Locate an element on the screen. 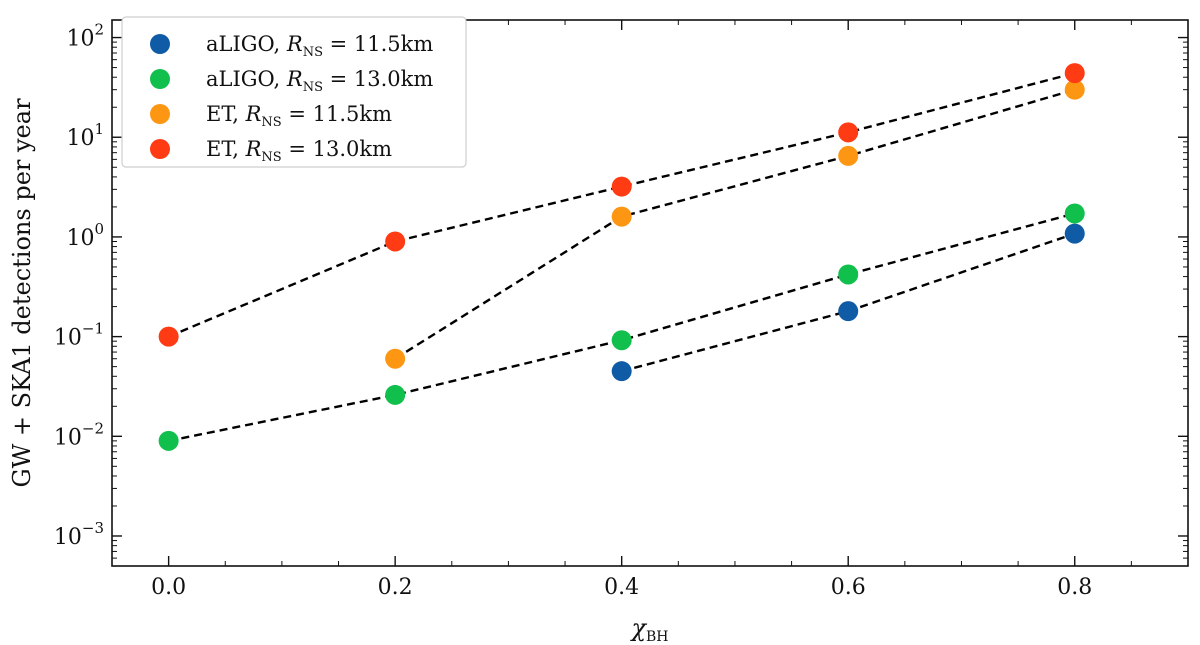 This screenshot has width=1200, height=645. legend-label: ET, RNS = 13.0km is located at coordinates (299, 151).